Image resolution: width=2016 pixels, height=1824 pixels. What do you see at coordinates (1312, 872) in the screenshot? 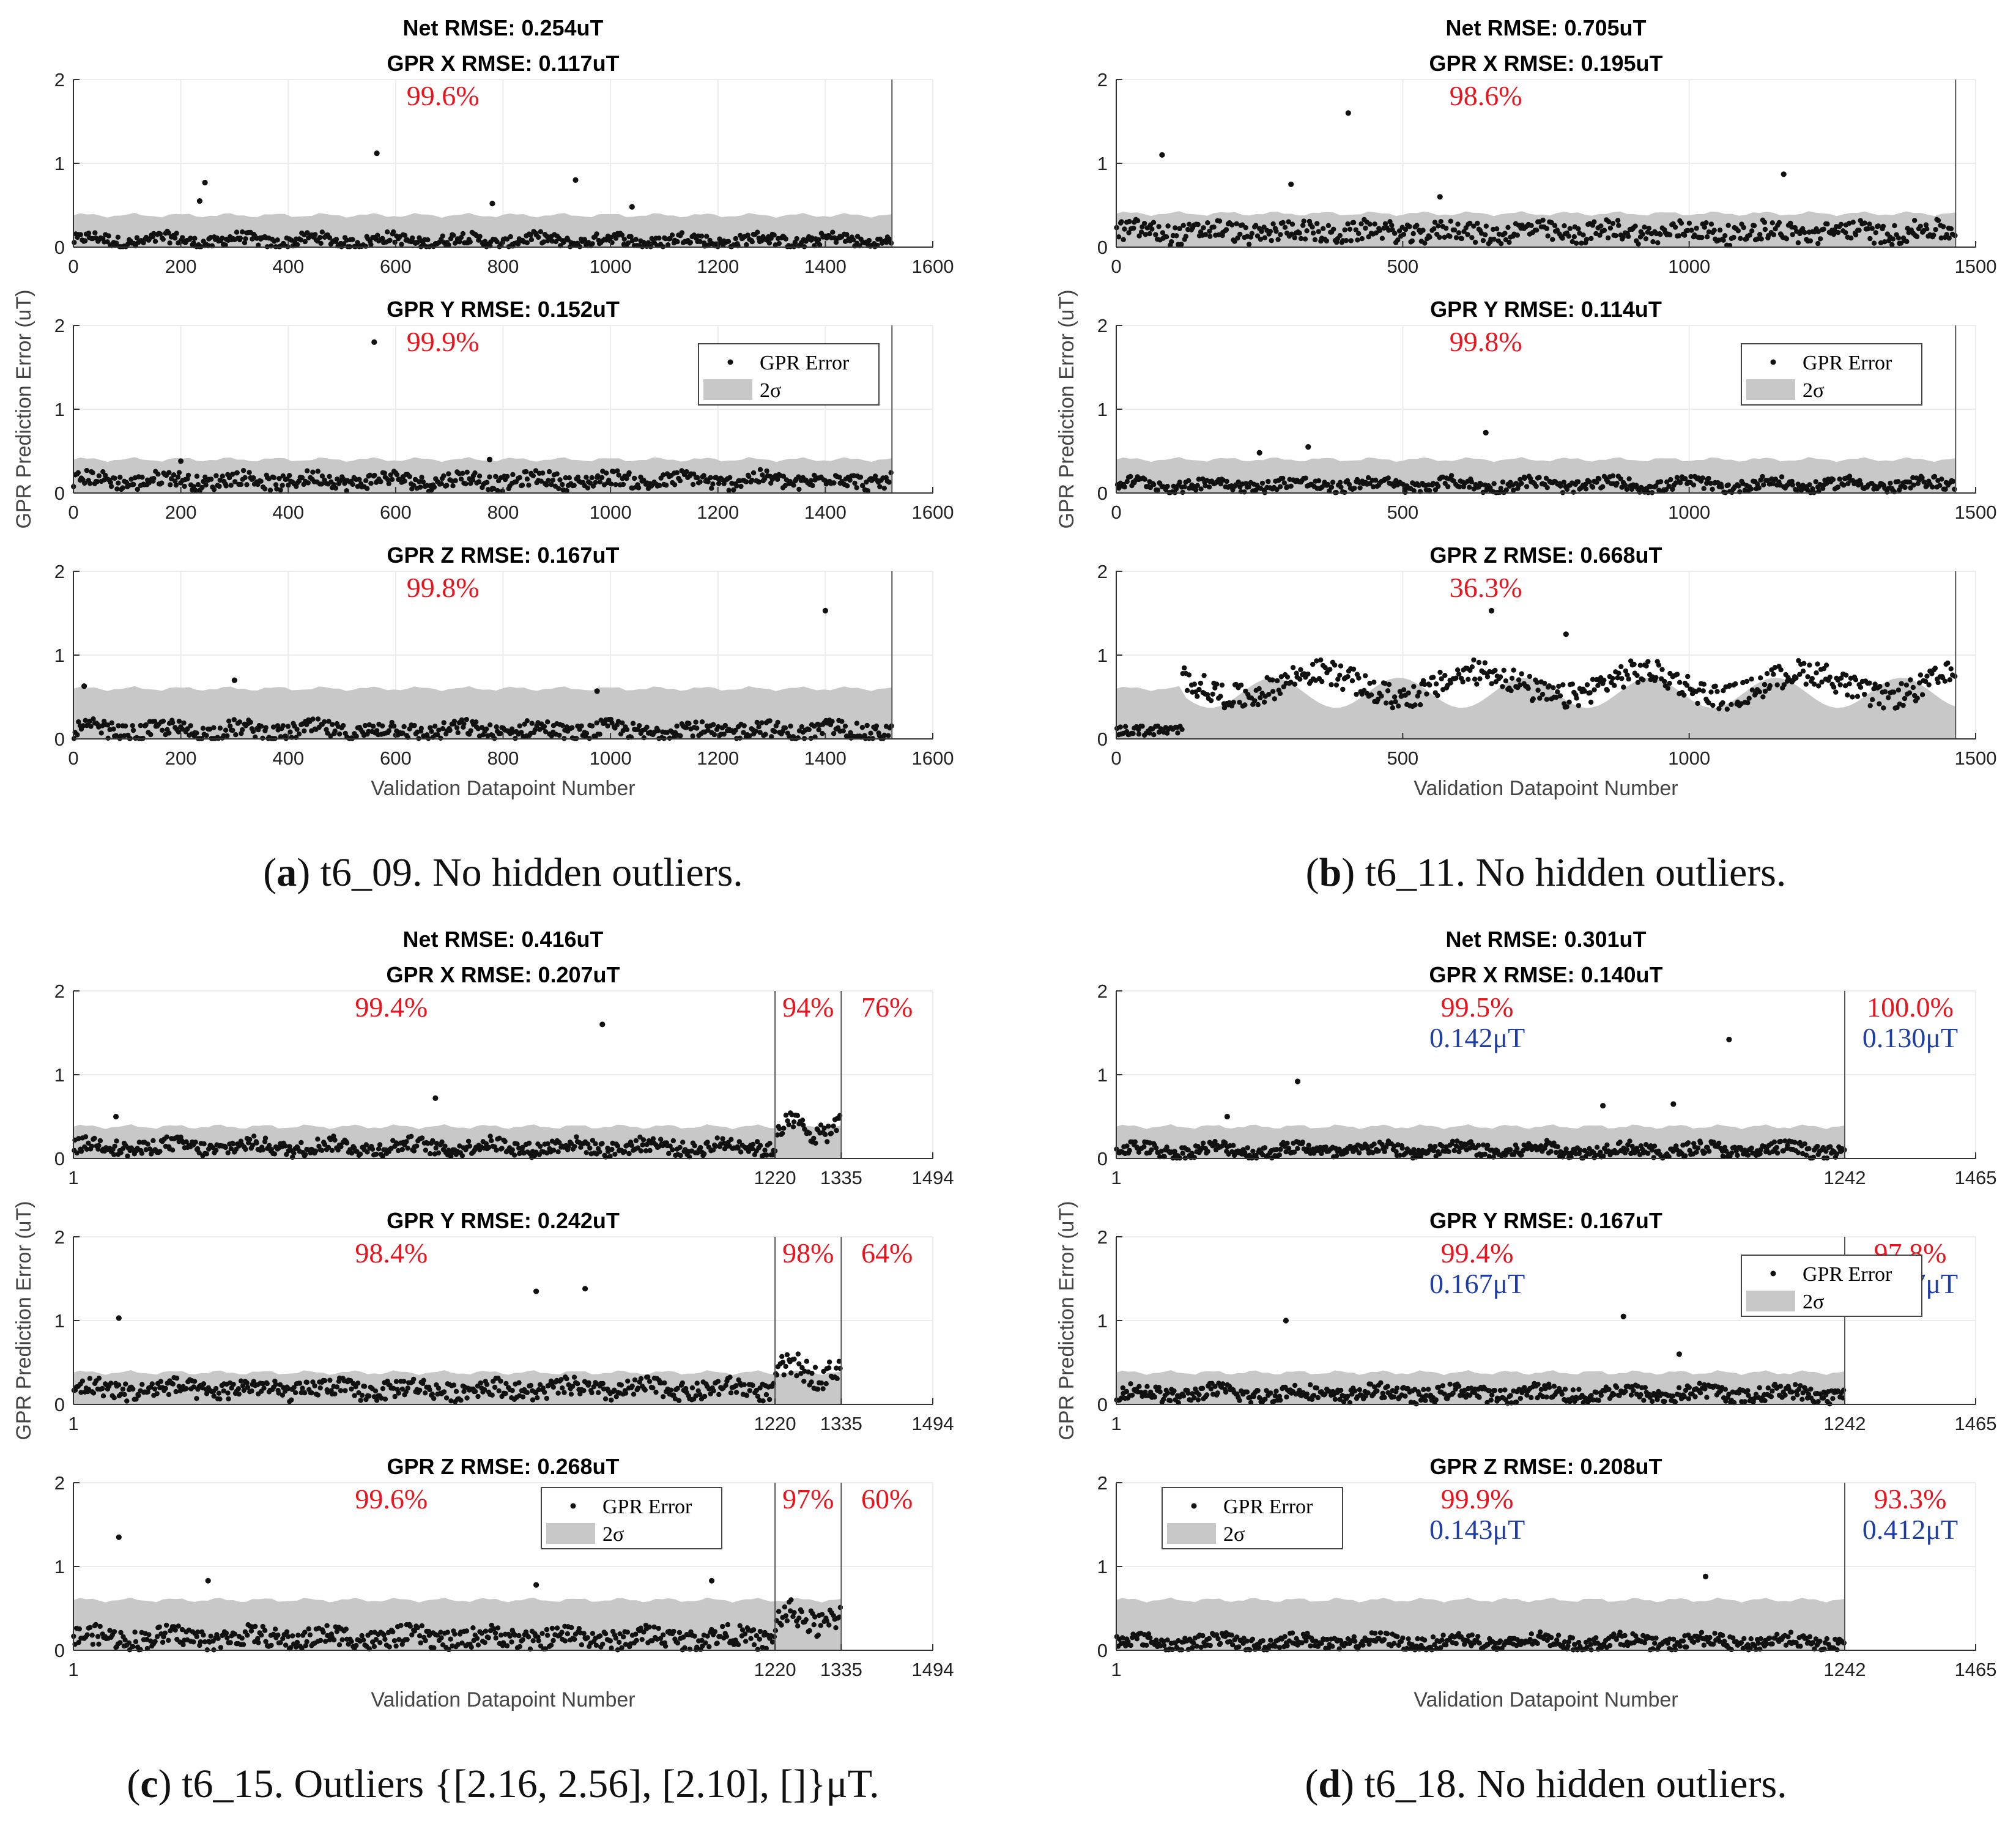
I see `caption-paren-open: (` at bounding box center [1312, 872].